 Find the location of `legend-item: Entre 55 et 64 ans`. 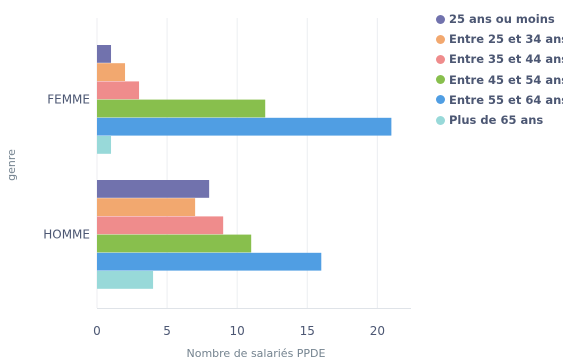

legend-item: Entre 55 et 64 ans is located at coordinates (499, 100).